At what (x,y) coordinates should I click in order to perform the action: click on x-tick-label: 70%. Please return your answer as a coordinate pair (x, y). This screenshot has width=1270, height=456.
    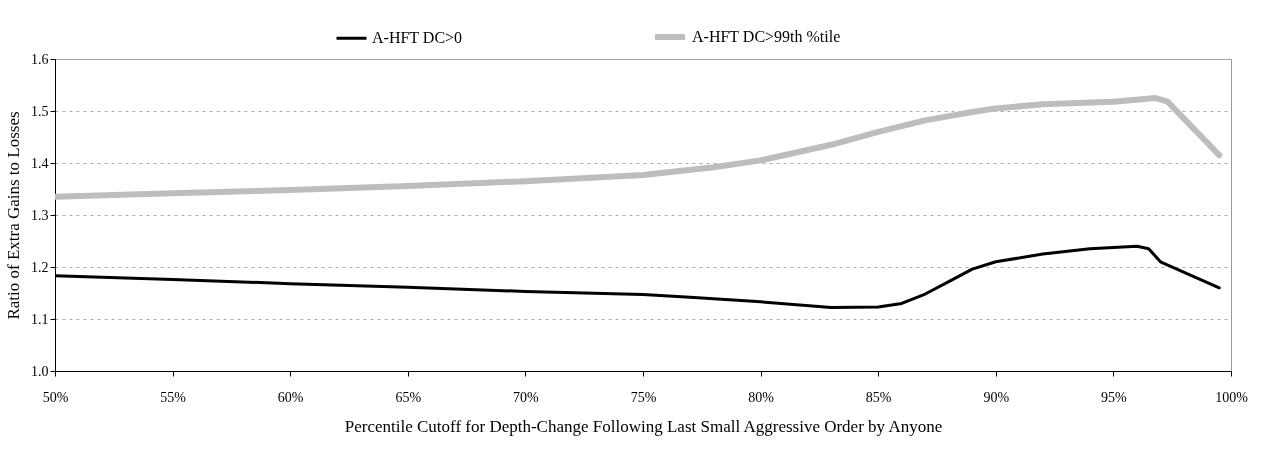
    Looking at the image, I should click on (526, 397).